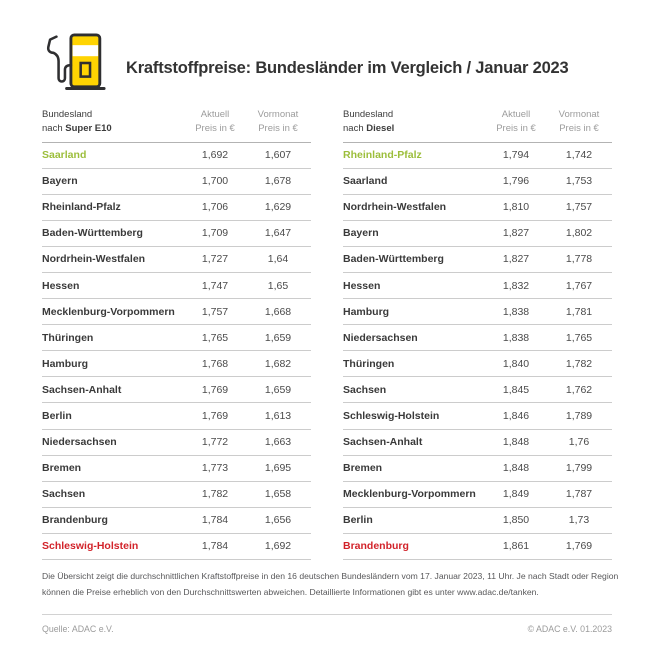 This screenshot has height=646, width=650. Describe the element at coordinates (215, 311) in the screenshot. I see `current-price: 1,757` at that location.